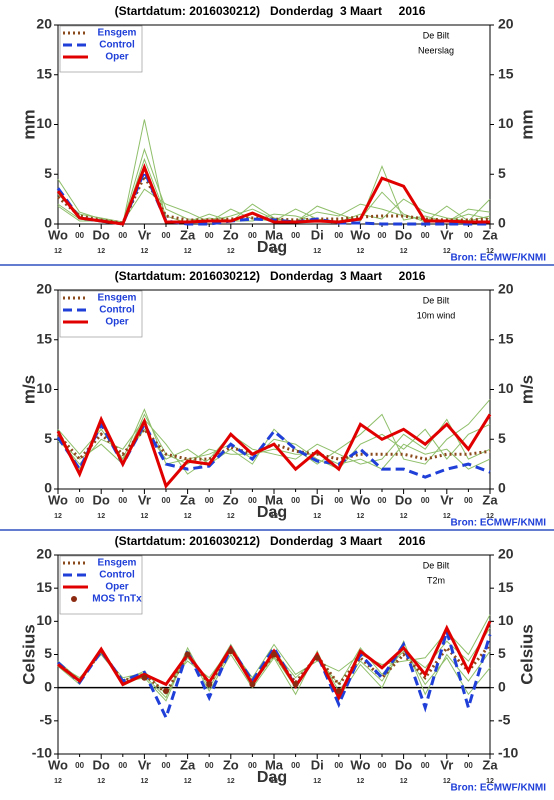 The width and height of the screenshot is (554, 800). I want to click on y-axis-label: m/s, so click(28, 389).